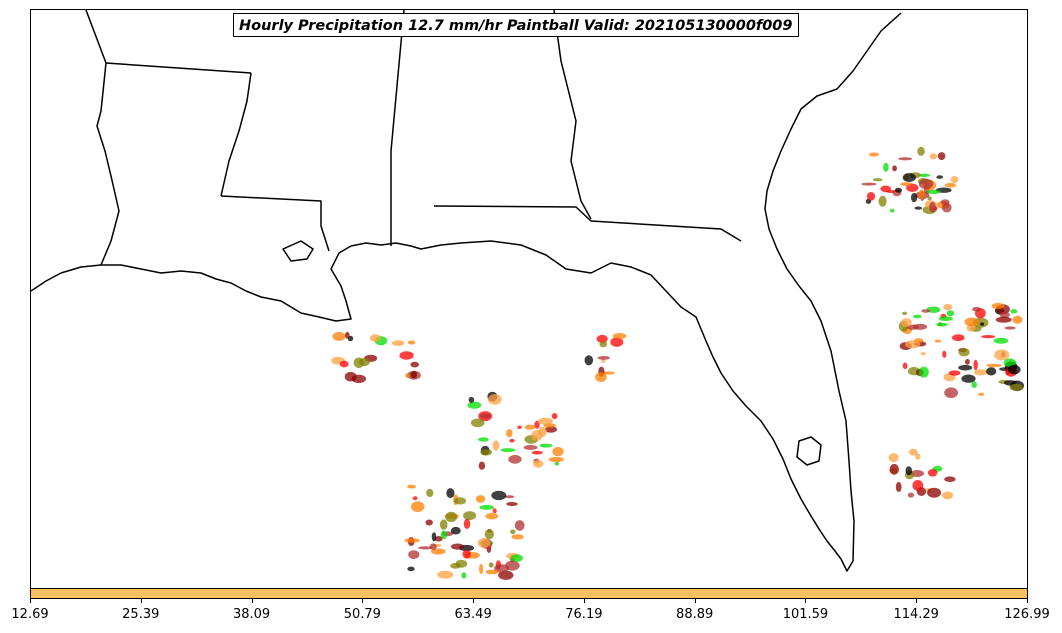 The width and height of the screenshot is (1062, 633). What do you see at coordinates (298, 251) in the screenshot?
I see `lake-pontchartrain` at bounding box center [298, 251].